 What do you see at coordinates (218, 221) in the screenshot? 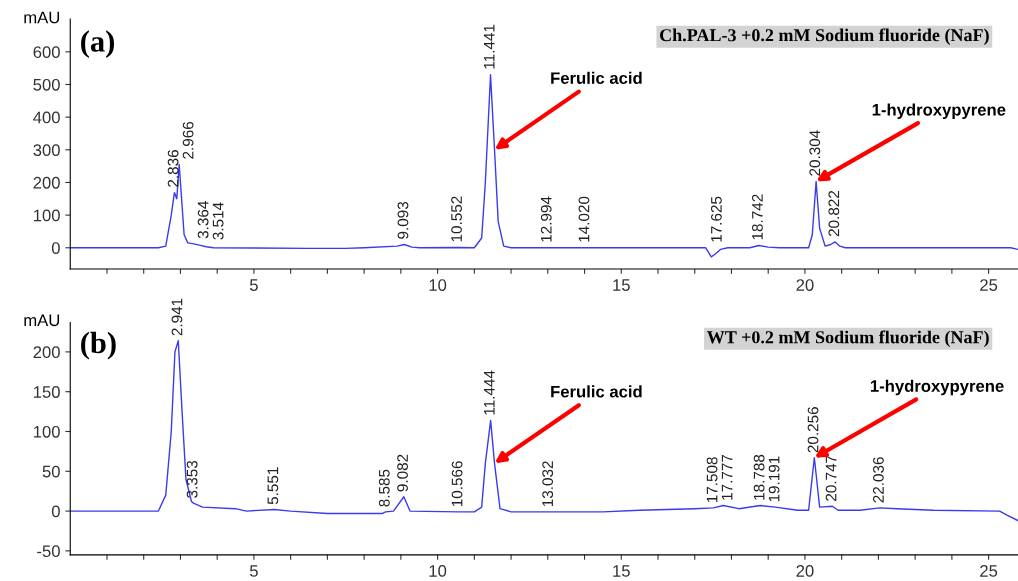
I see `annotation: 3.514` at bounding box center [218, 221].